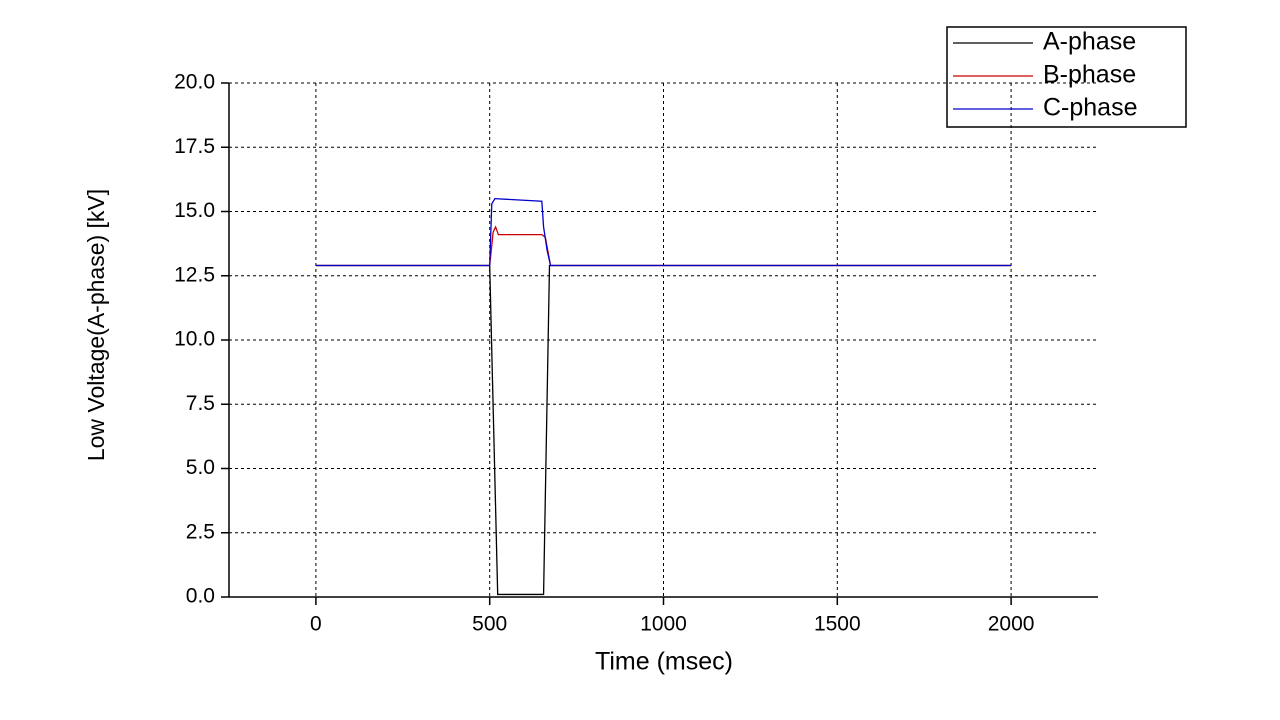  I want to click on y-axis-label: Low Voltage(A-phase) [kV], so click(96, 325).